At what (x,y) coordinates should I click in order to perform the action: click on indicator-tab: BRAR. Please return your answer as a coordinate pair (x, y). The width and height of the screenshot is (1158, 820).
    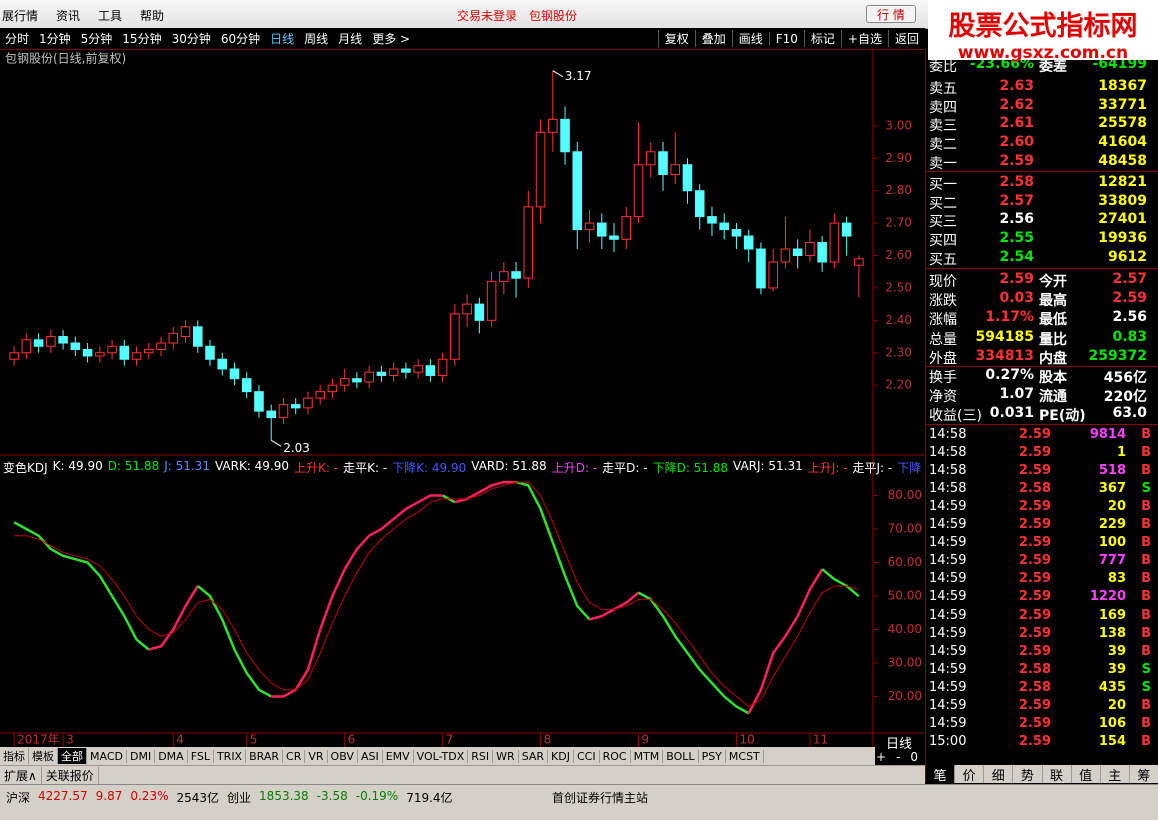
    Looking at the image, I should click on (265, 756).